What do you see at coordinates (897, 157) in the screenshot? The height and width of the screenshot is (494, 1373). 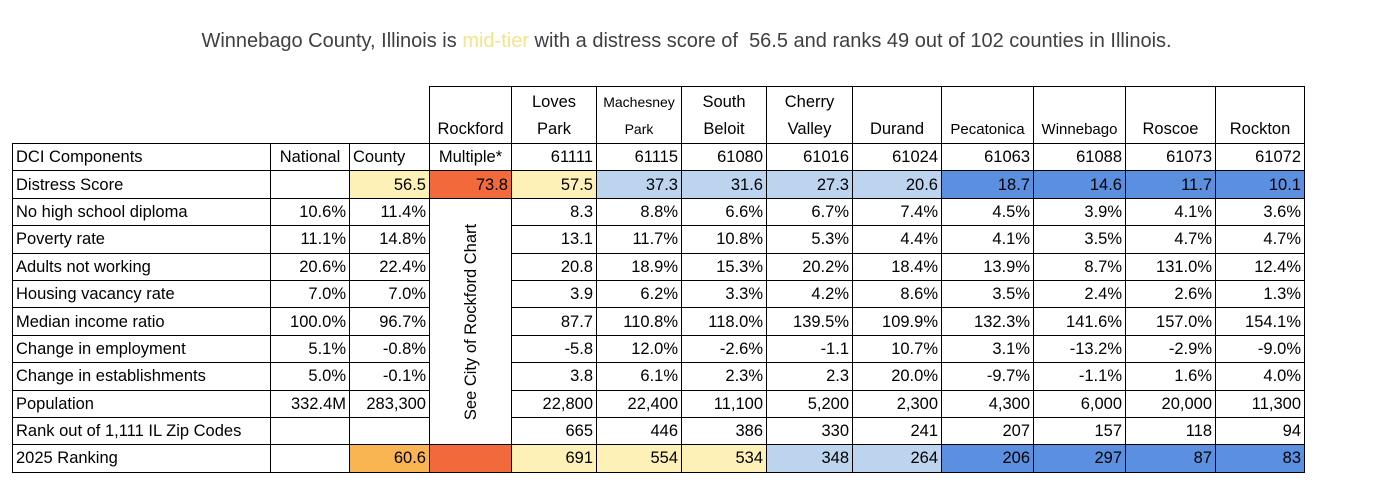 I see `col-zip: 61024` at bounding box center [897, 157].